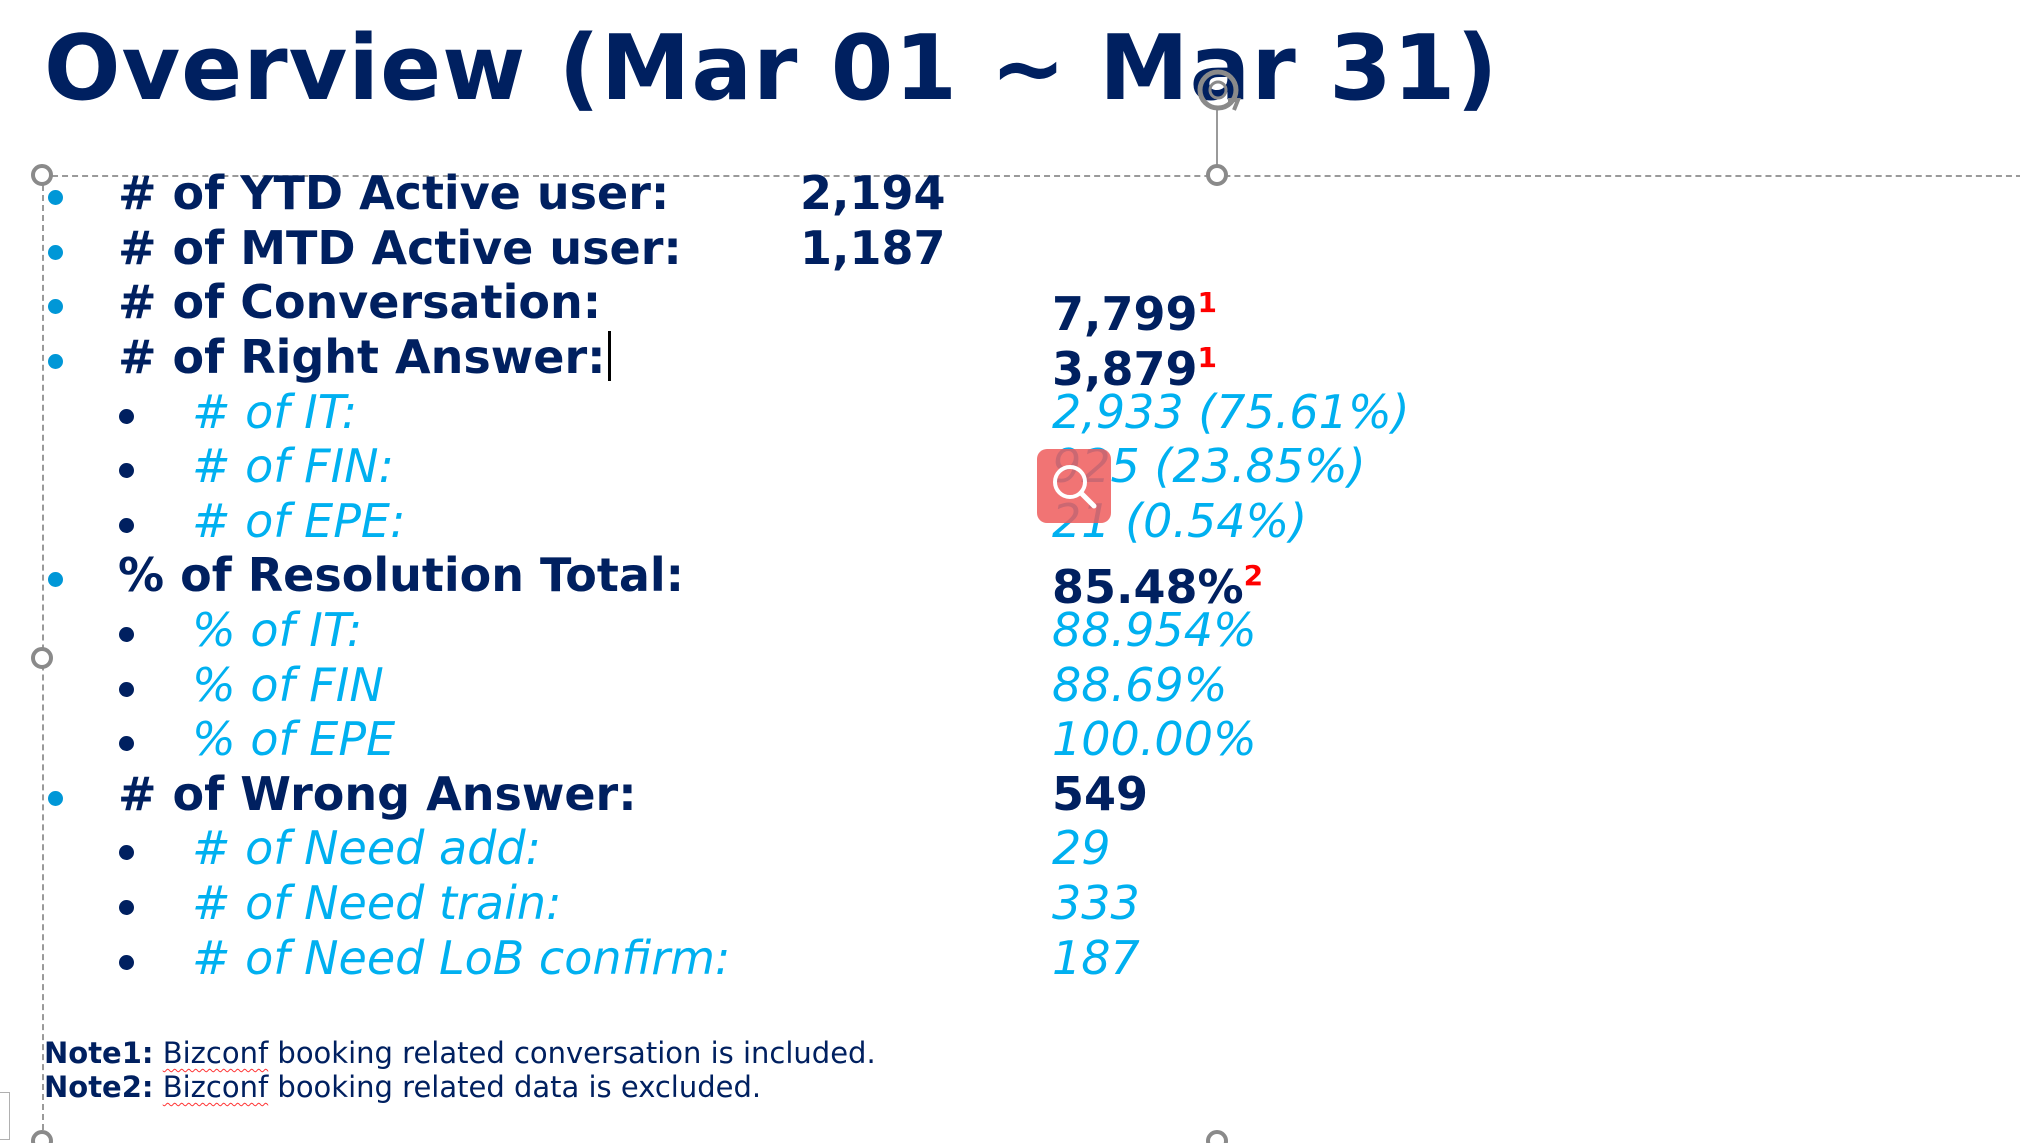 This screenshot has height=1143, width=2020. What do you see at coordinates (1231, 412) in the screenshot?
I see `right-answer-it-value: 2,933 (75.61%)` at bounding box center [1231, 412].